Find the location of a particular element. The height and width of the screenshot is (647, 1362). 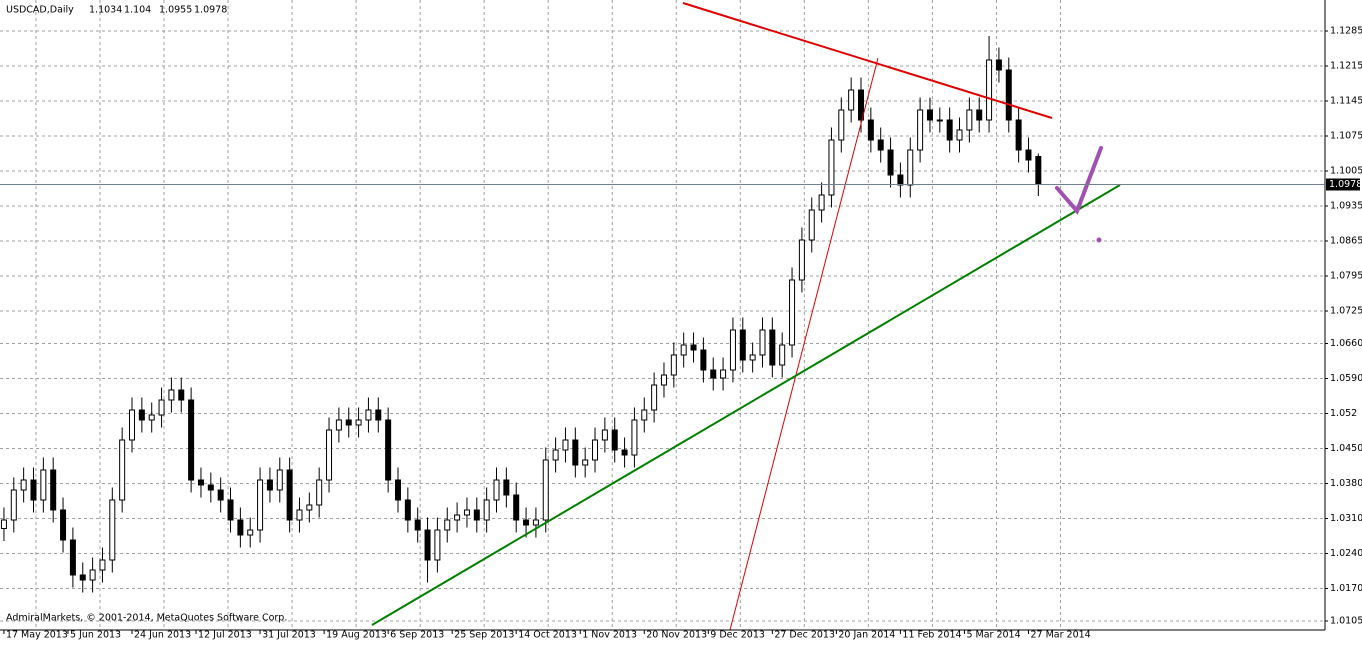

x-tick-label: 9 Dec 2013 is located at coordinates (737, 635).